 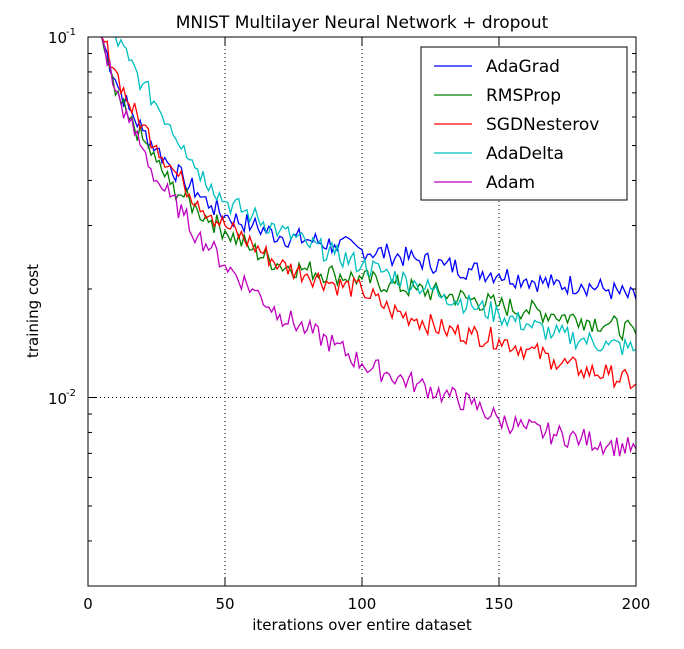 I want to click on legend-label: SGDNesterov, so click(x=542, y=125).